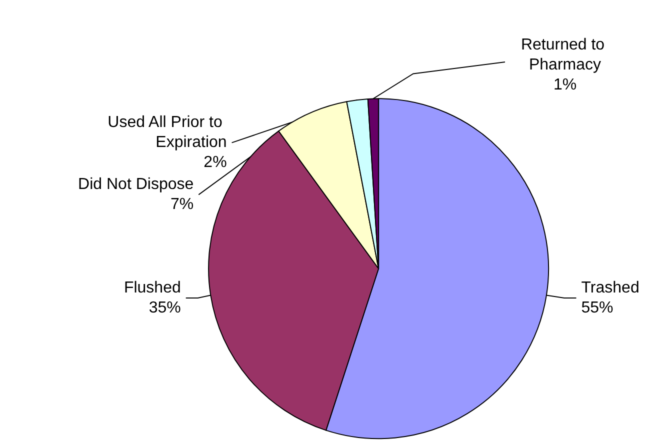 This screenshot has width=670, height=444. Describe the element at coordinates (164, 308) in the screenshot. I see `data-label: 35%` at that location.